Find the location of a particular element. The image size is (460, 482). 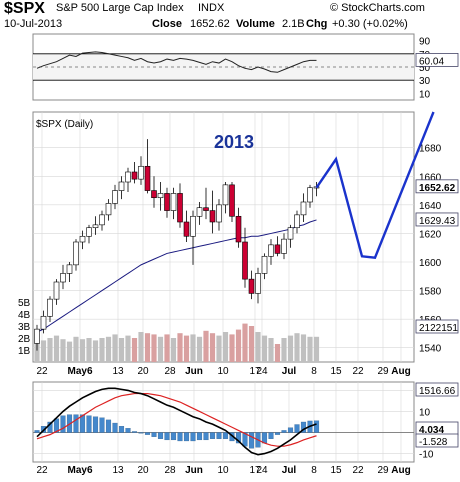

header-date: 10-Jul-2013 is located at coordinates (33, 24).